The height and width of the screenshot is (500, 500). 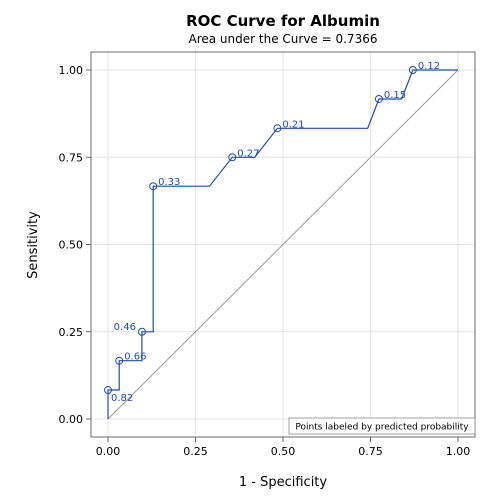 What do you see at coordinates (108, 451) in the screenshot?
I see `x-tick-label: 0.00` at bounding box center [108, 451].